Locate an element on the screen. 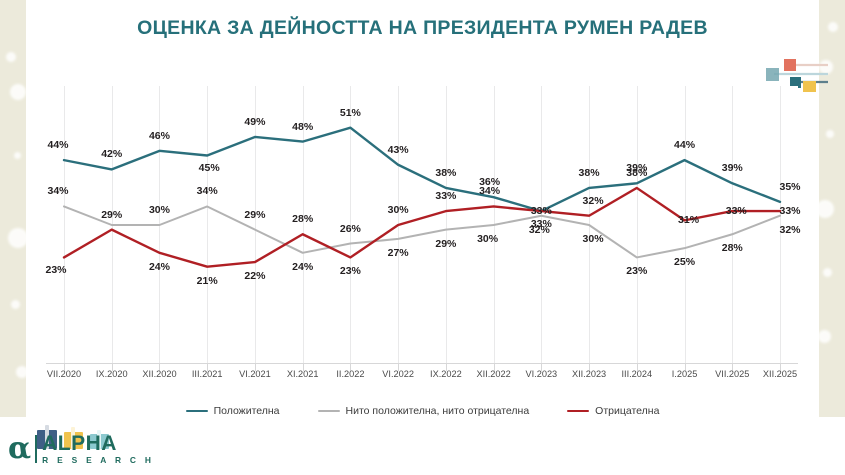 Image resolution: width=845 pixels, height=475 pixels. logo-divider is located at coordinates (36, 449).